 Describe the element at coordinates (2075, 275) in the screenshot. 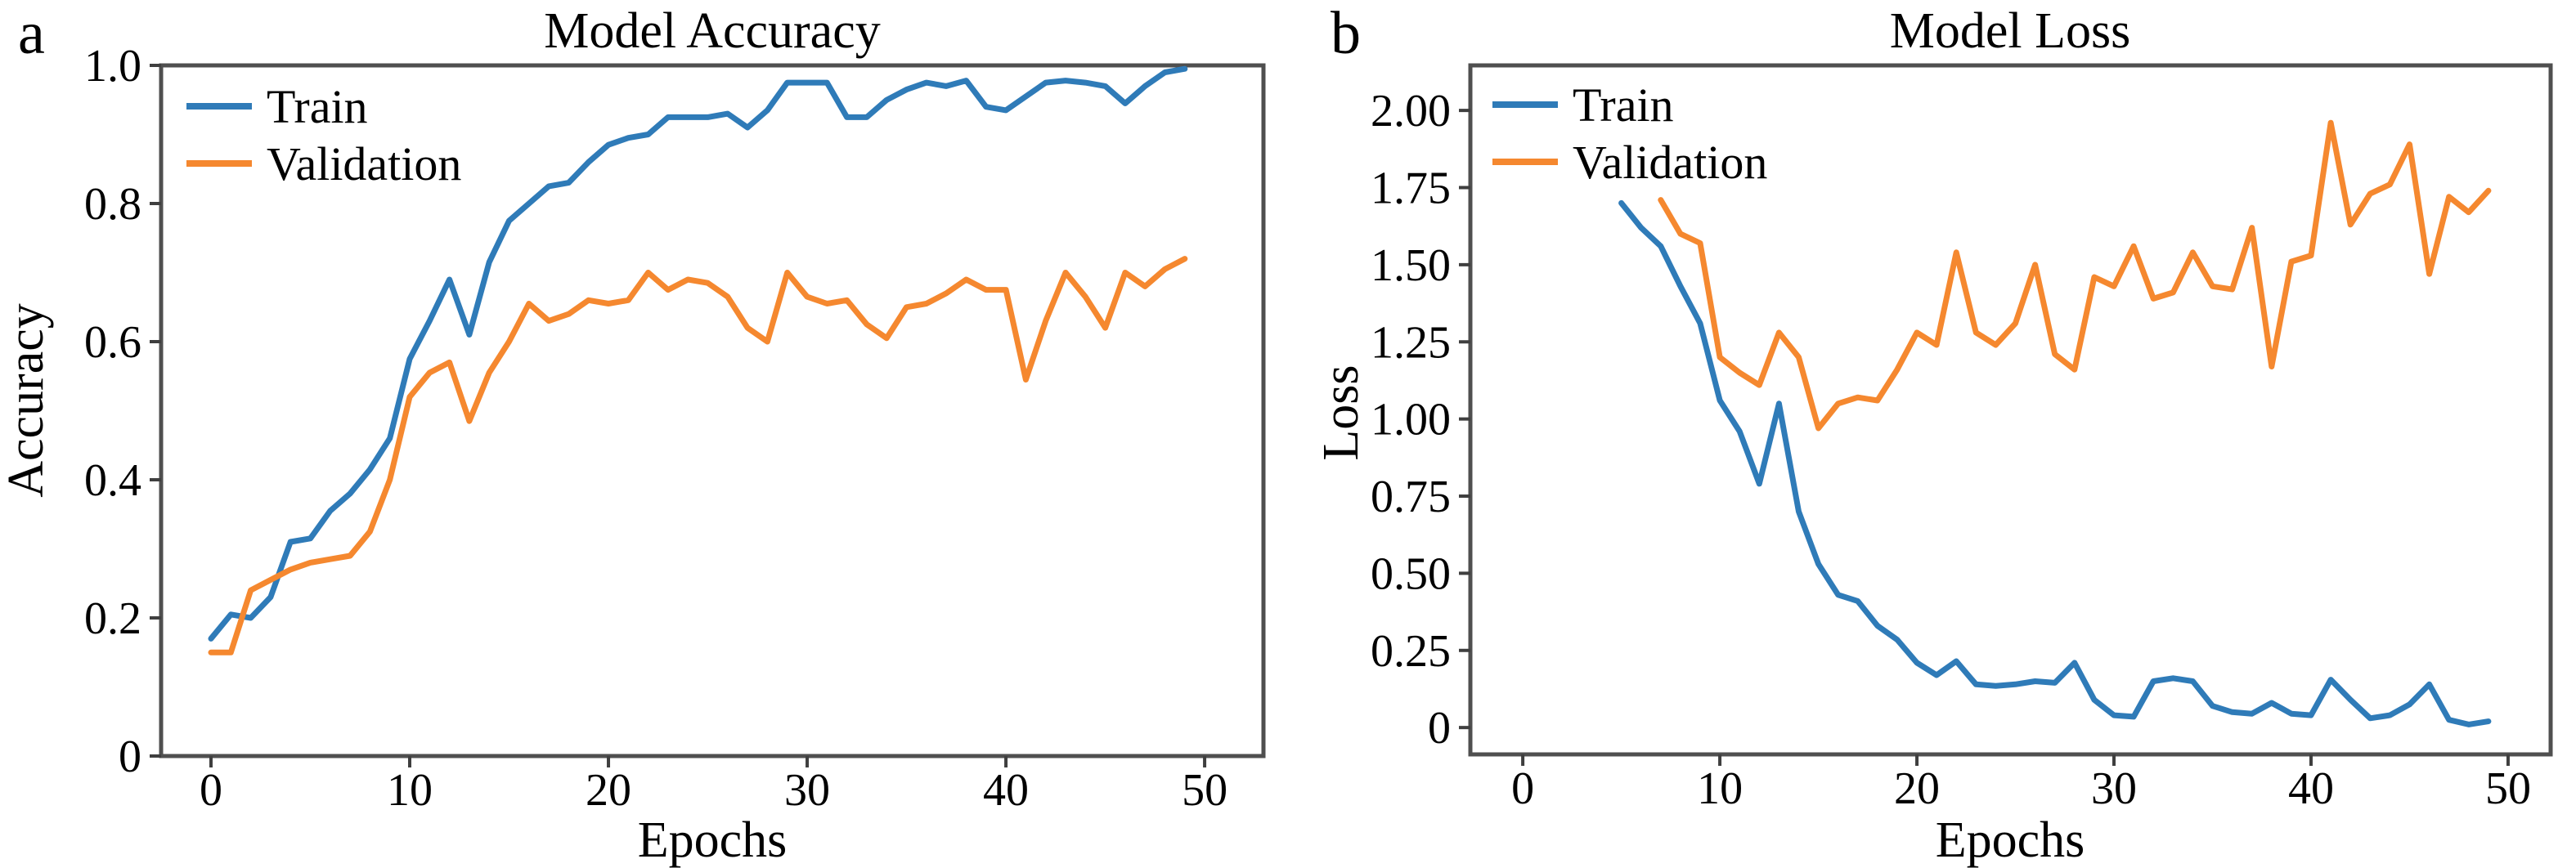

I see `validation-line` at that location.